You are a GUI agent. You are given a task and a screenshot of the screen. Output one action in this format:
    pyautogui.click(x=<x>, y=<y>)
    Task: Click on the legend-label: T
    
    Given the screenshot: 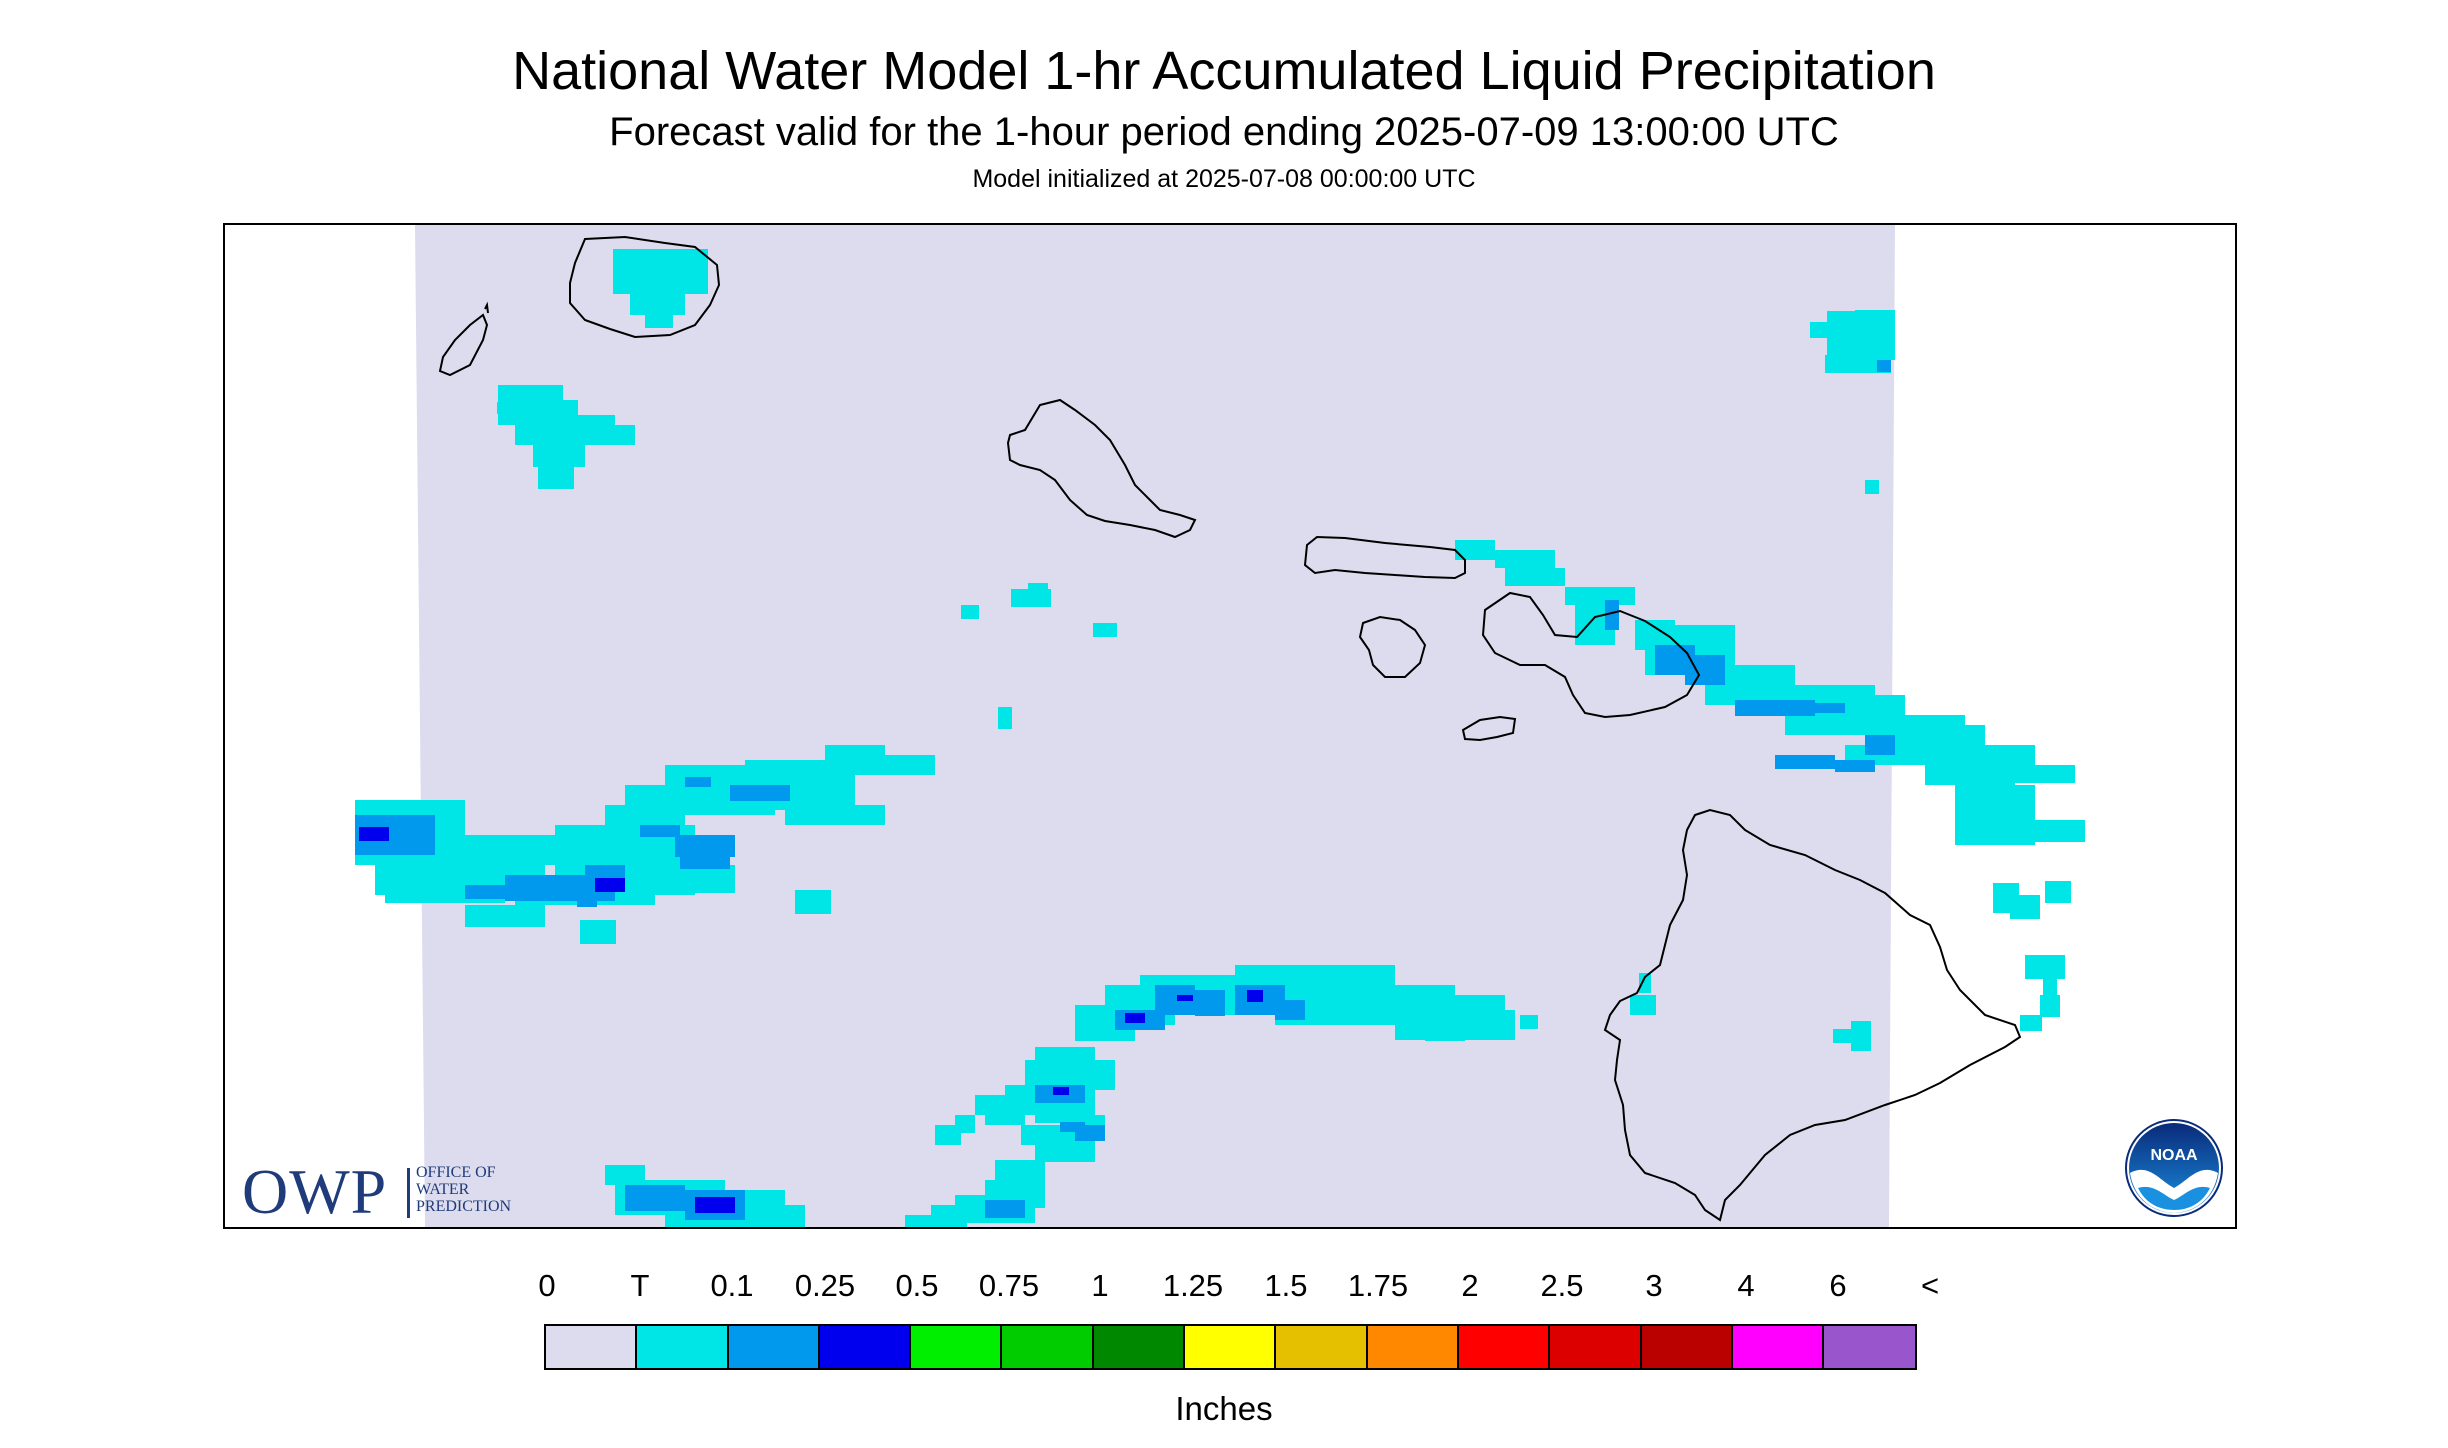 What is the action you would take?
    pyautogui.click(x=640, y=1285)
    